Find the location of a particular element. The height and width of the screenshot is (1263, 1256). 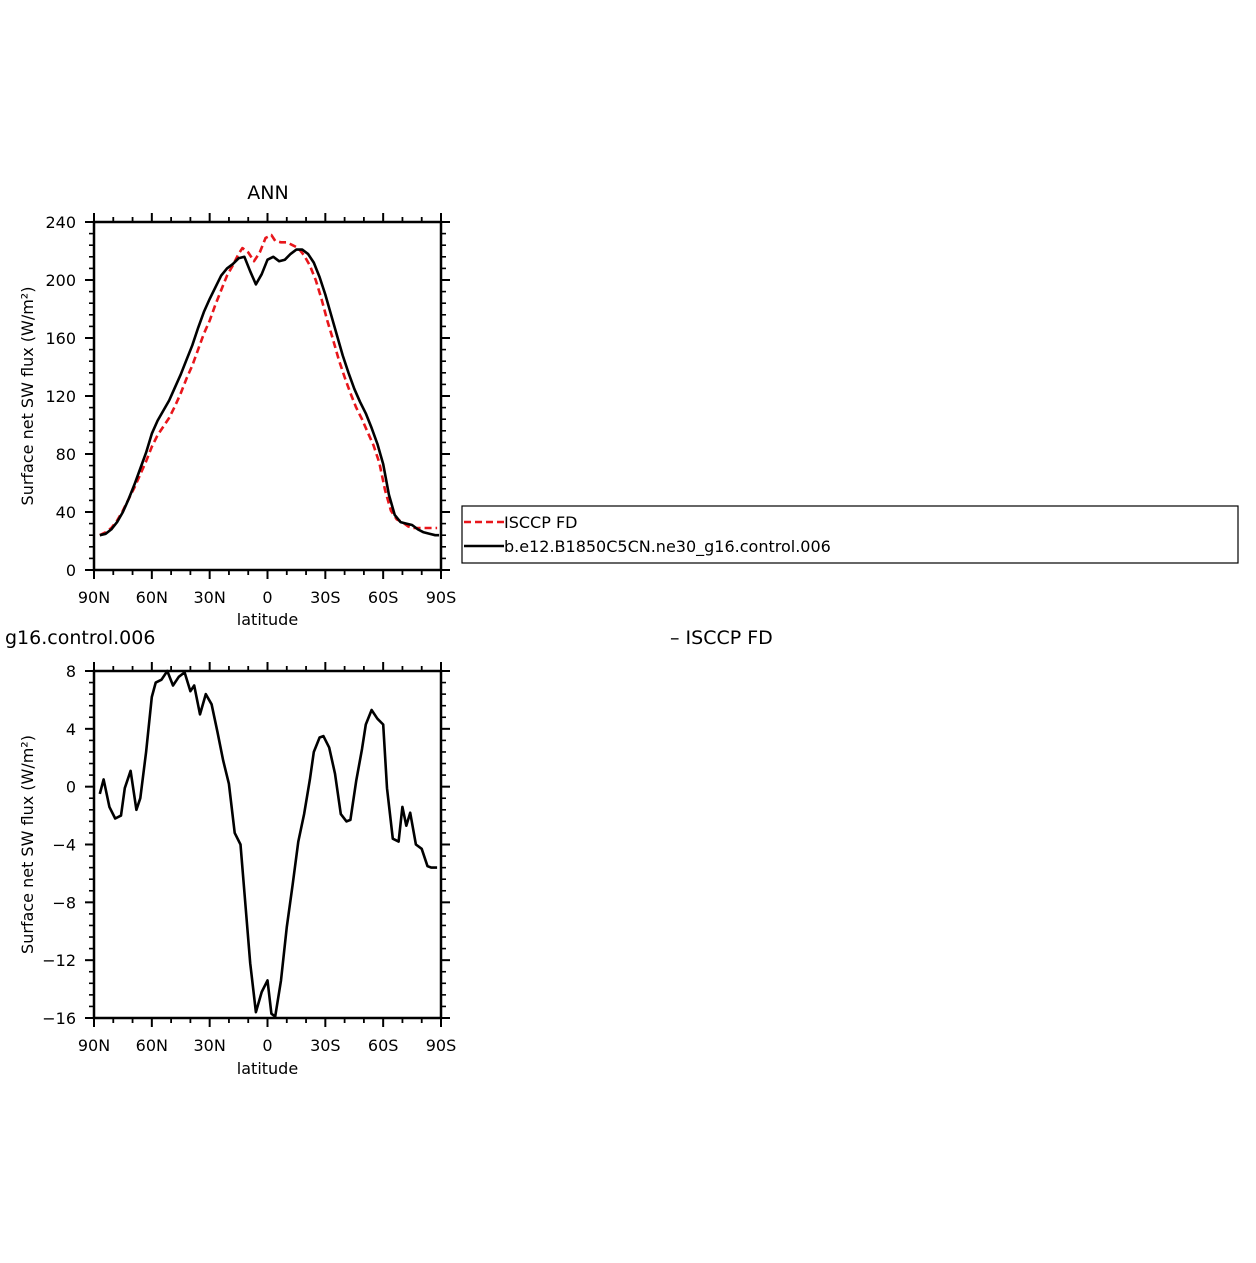

bottom-plot-x-axis-label: latitude is located at coordinates (267, 1068).